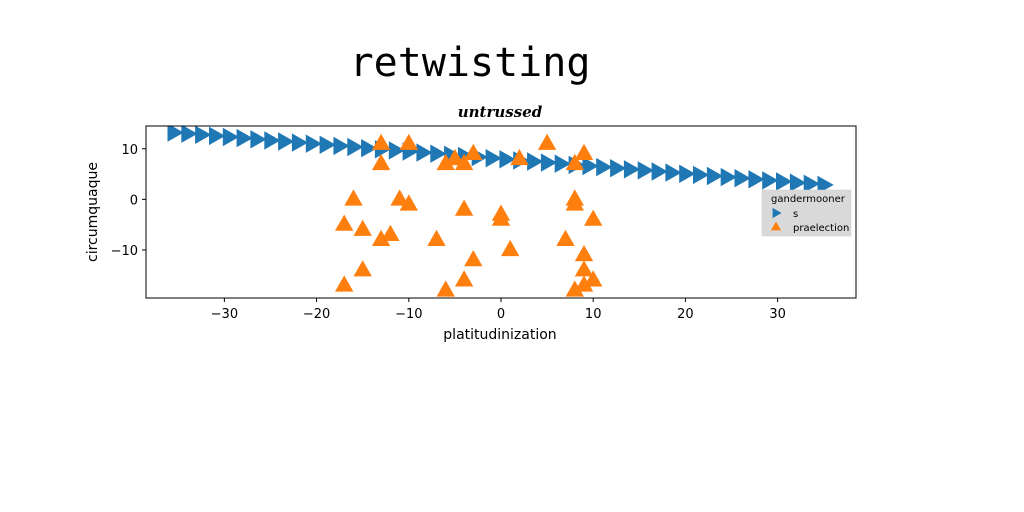 Image resolution: width=1024 pixels, height=512 pixels. I want to click on legend-label: s, so click(795, 214).